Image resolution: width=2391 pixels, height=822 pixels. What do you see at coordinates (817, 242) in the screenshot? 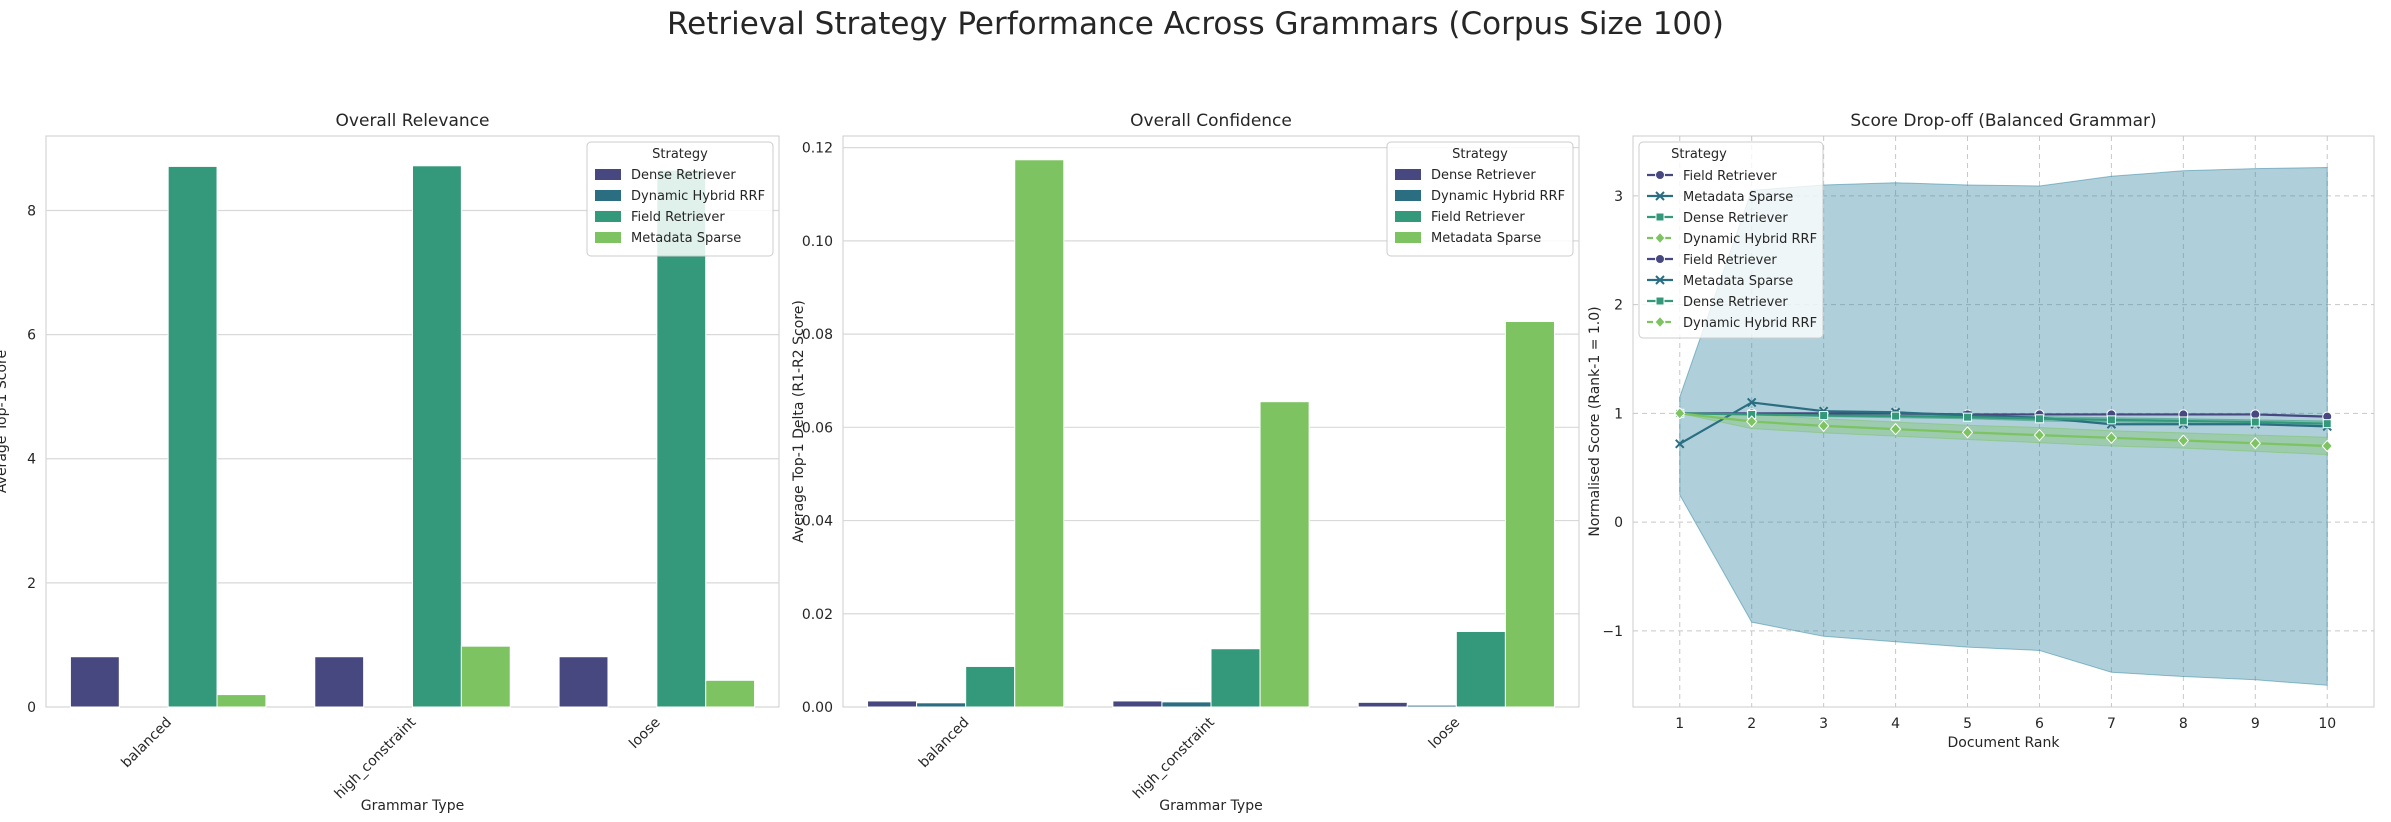
I see `y-tick-label: 0.10` at bounding box center [817, 242].